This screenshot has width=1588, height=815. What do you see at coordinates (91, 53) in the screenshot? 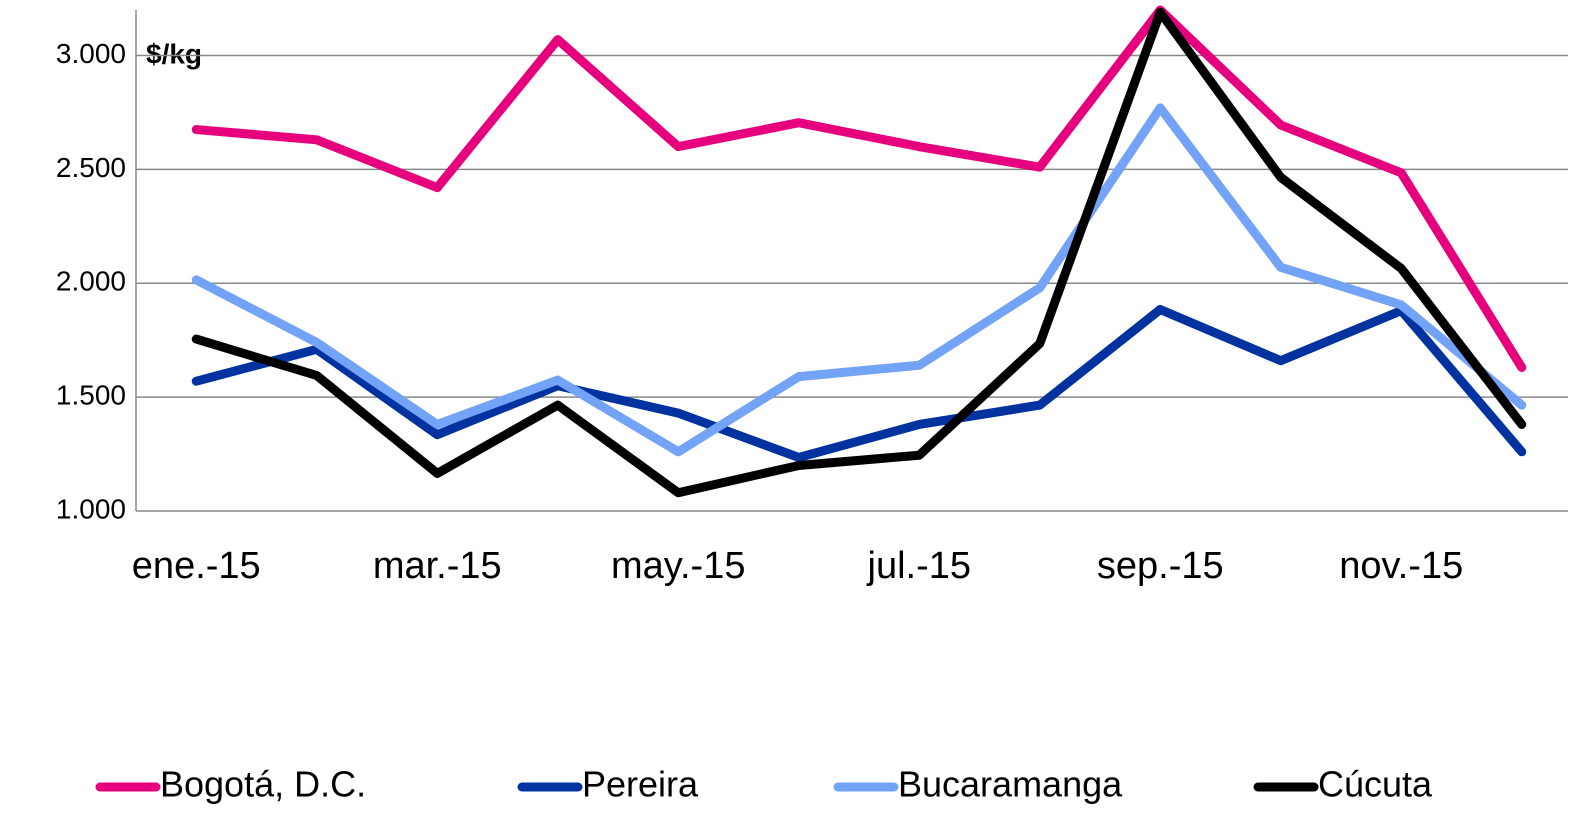
I see `y-tick-label: 3.000` at bounding box center [91, 53].